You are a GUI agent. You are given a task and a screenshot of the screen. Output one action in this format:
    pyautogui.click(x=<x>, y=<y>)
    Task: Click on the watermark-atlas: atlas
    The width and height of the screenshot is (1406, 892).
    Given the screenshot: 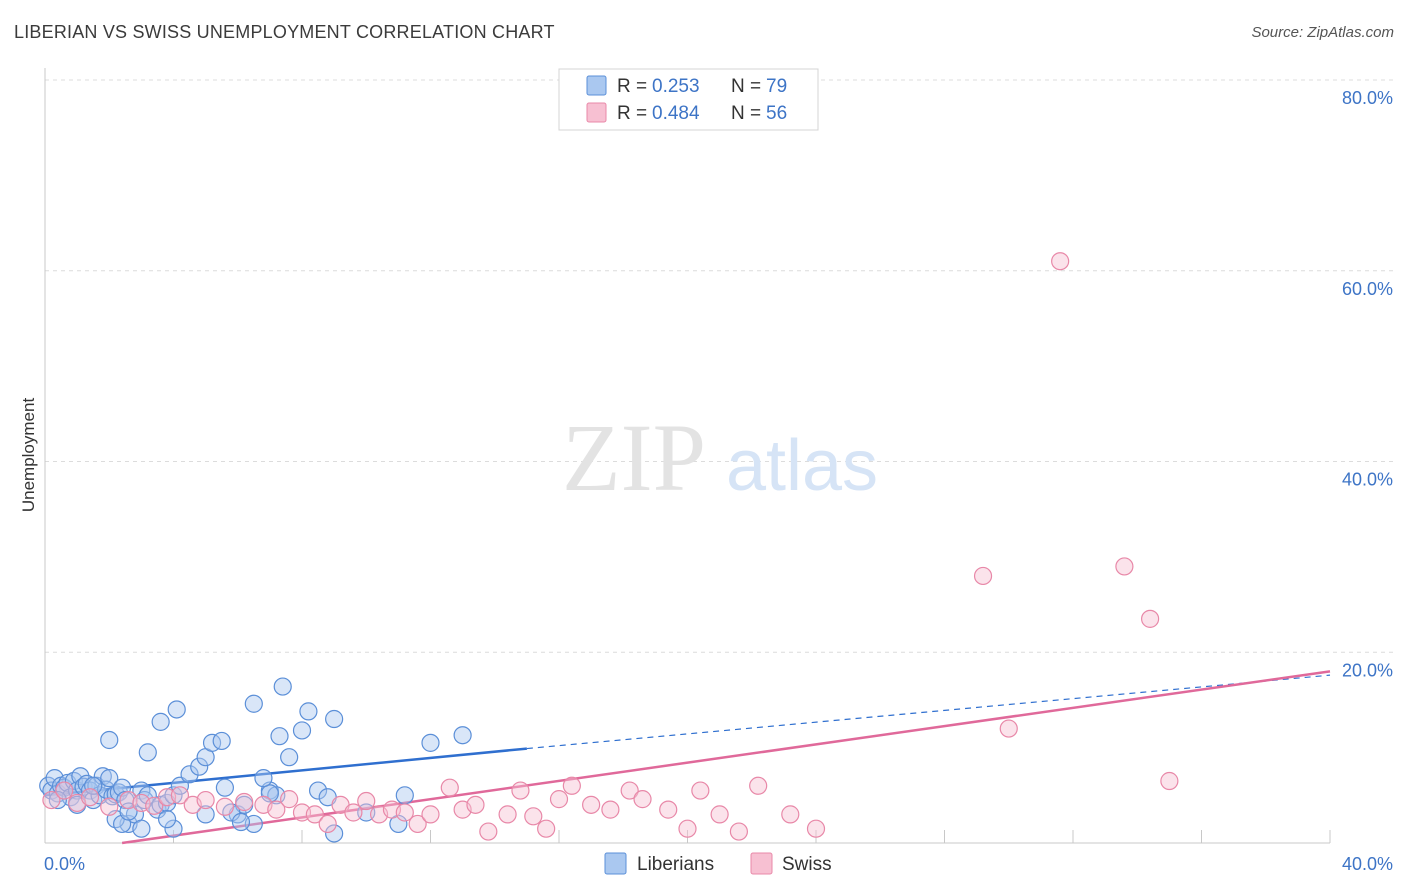 What is the action you would take?
    pyautogui.click(x=802, y=466)
    